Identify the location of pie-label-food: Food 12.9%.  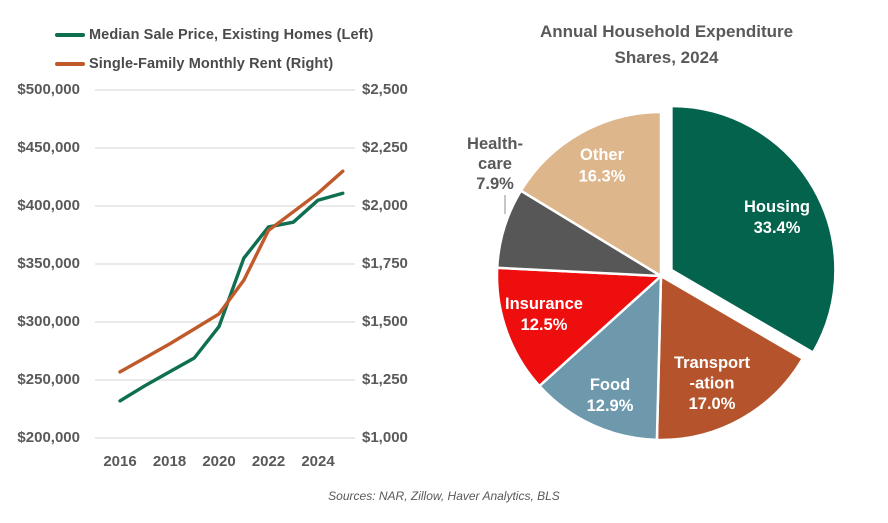
(610, 395).